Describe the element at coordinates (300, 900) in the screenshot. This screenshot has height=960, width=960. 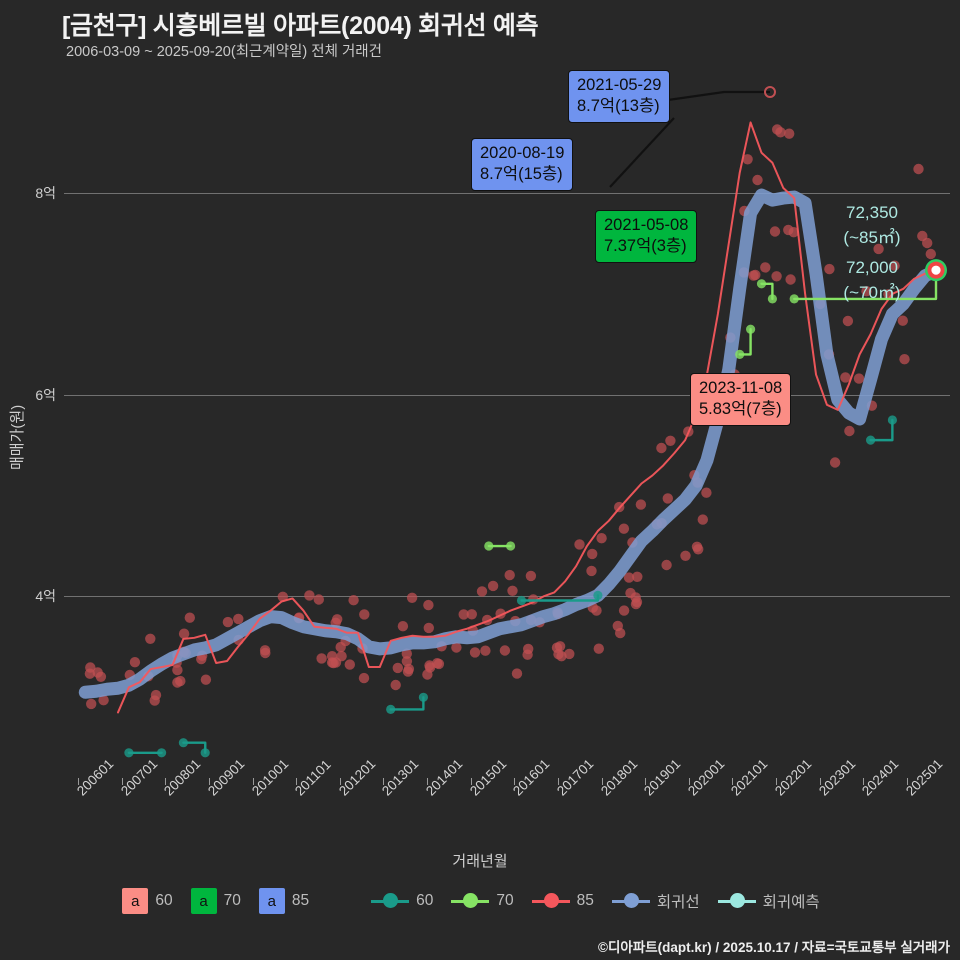
I see `legend-annotation-label: 85` at that location.